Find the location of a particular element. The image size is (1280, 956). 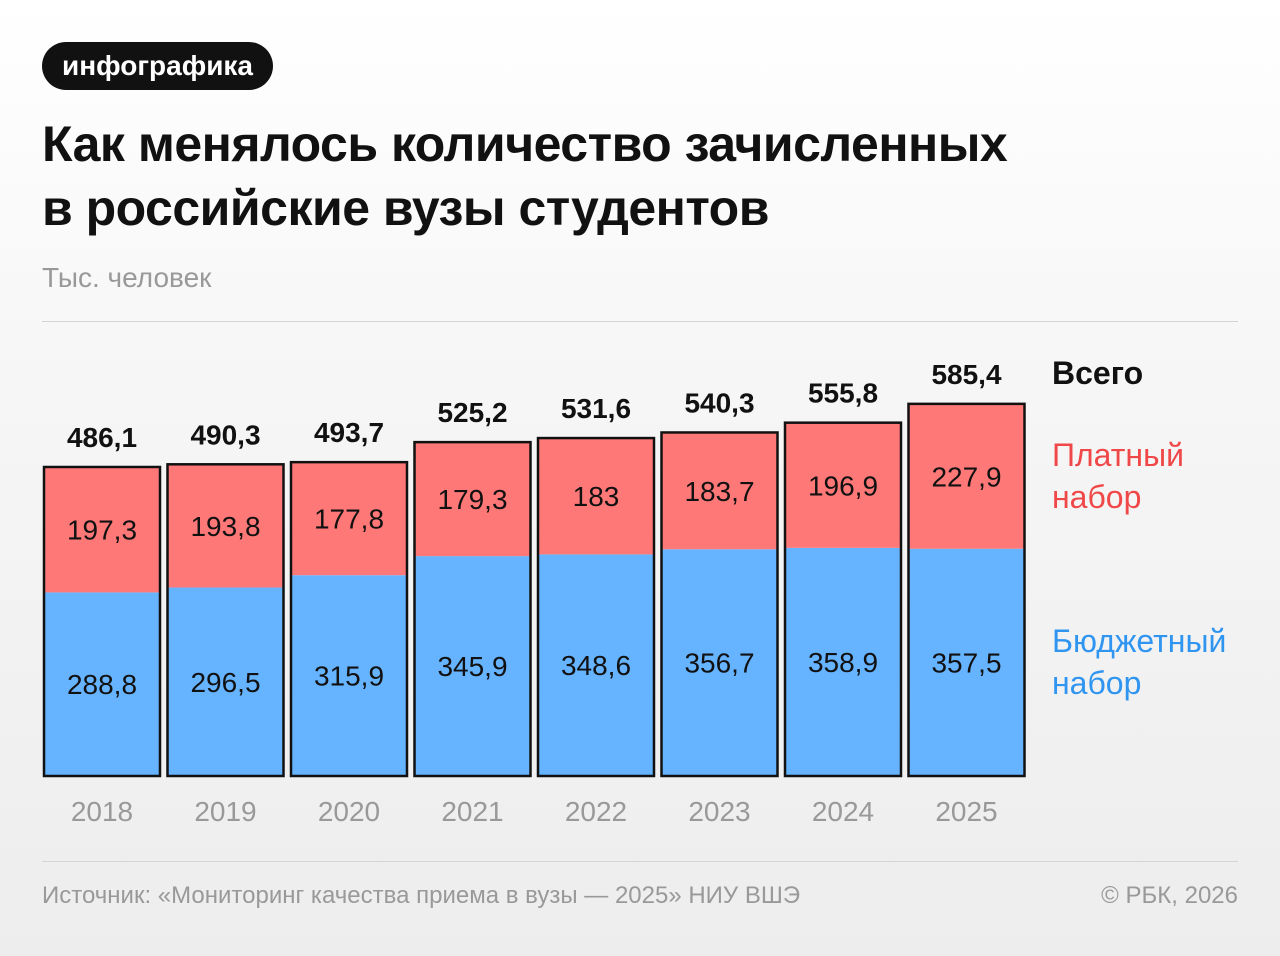

total-label-2024: 555,8 is located at coordinates (843, 393).